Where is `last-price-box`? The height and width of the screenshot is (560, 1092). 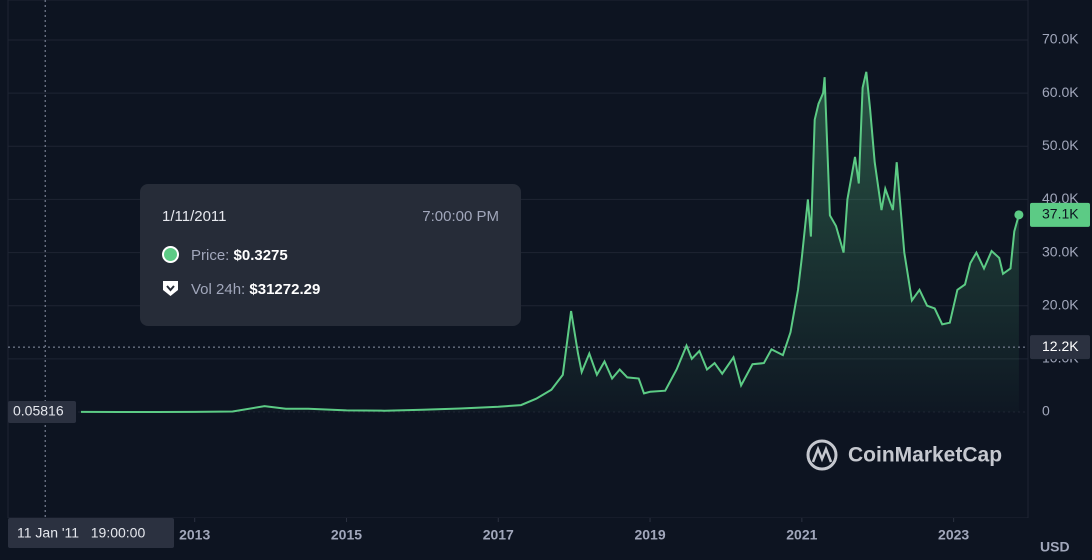 last-price-box is located at coordinates (1060, 214).